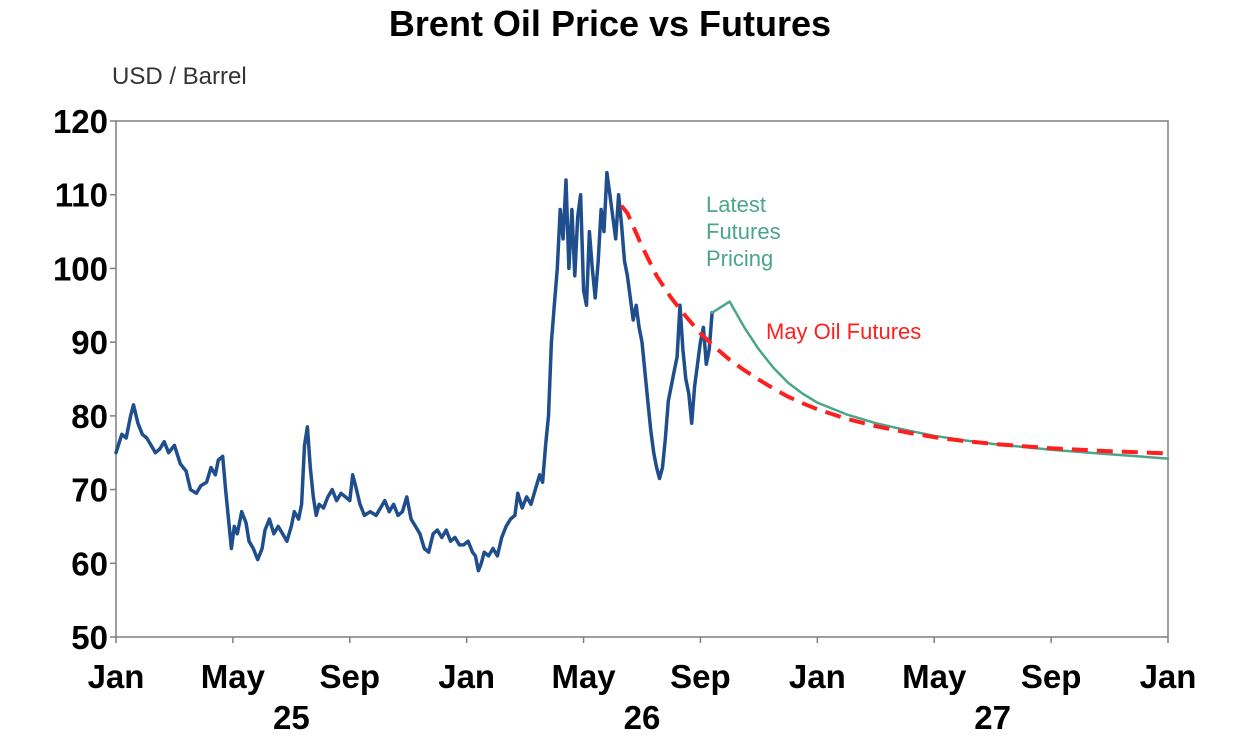 The width and height of the screenshot is (1237, 745). What do you see at coordinates (291, 717) in the screenshot?
I see `year-label: 25` at bounding box center [291, 717].